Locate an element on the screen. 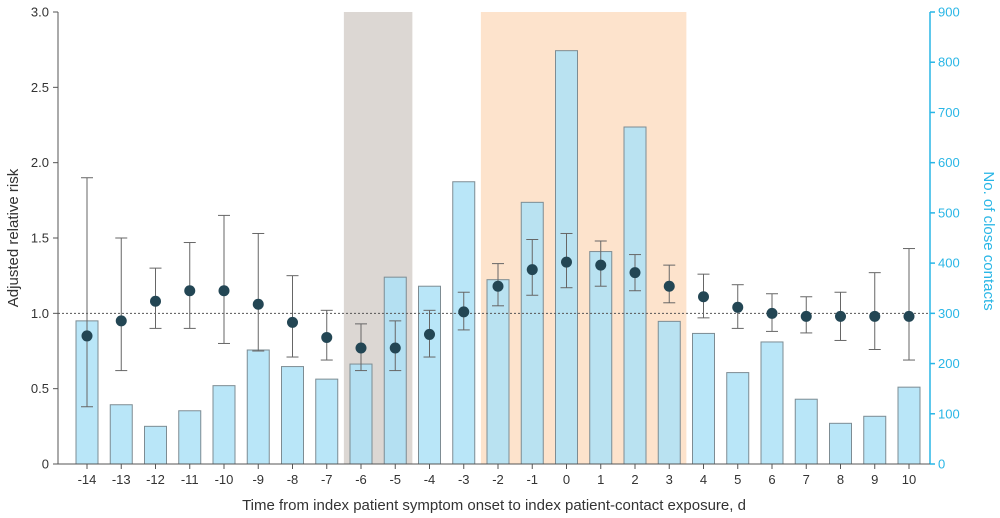 This screenshot has height=518, width=1000. right-tick-label: 0 is located at coordinates (941, 464).